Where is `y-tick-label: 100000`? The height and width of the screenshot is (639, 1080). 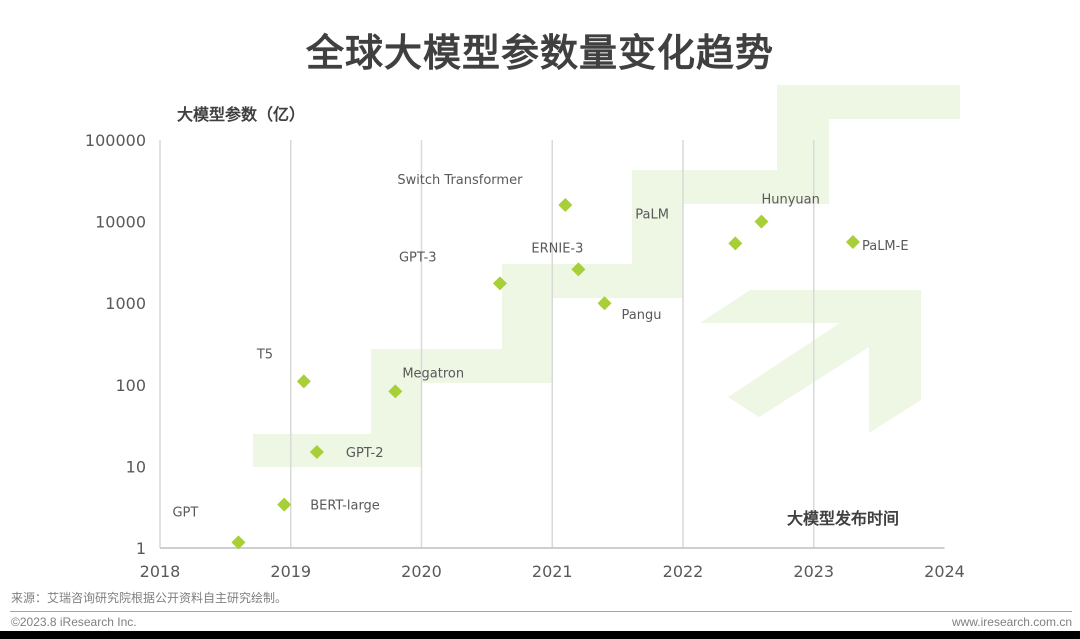
y-tick-label: 100000 is located at coordinates (115, 140).